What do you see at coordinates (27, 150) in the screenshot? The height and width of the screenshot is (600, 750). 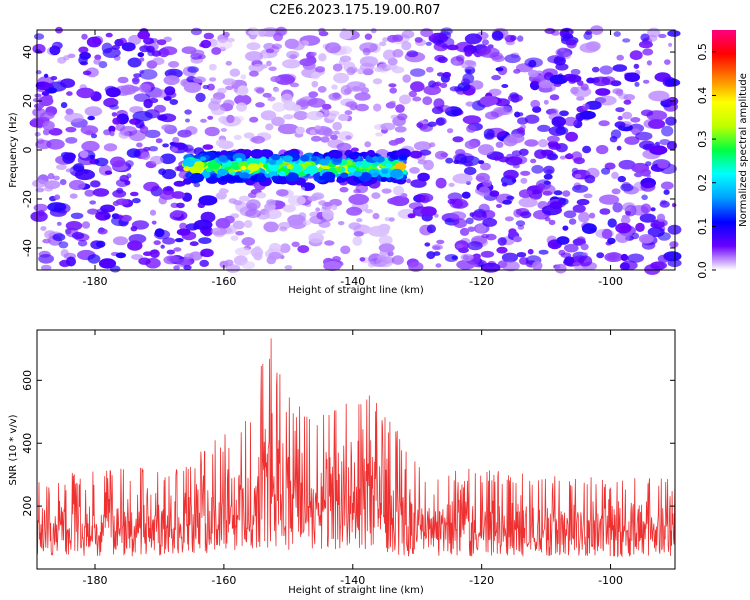 I see `y-tick-label: 0` at bounding box center [27, 150].